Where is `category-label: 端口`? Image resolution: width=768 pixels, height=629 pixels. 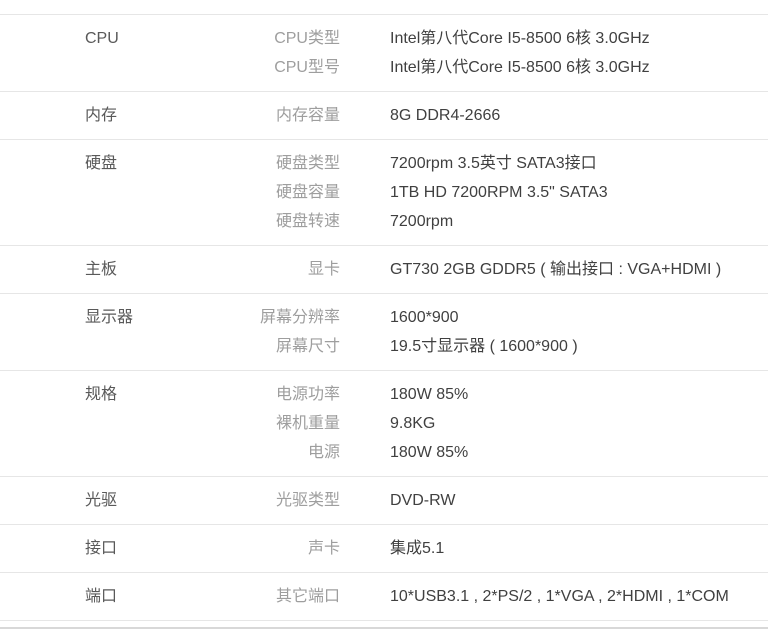 category-label: 端口 is located at coordinates (101, 596).